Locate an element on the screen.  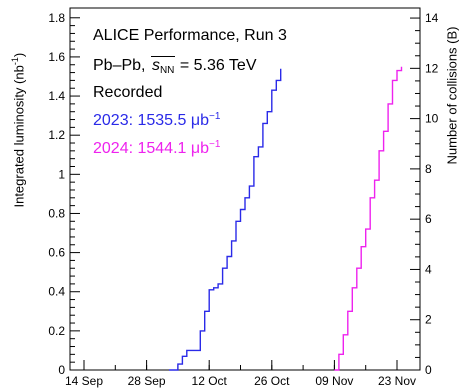
y2-axis-label: Number of collisions (B) is located at coordinates (452, 95).